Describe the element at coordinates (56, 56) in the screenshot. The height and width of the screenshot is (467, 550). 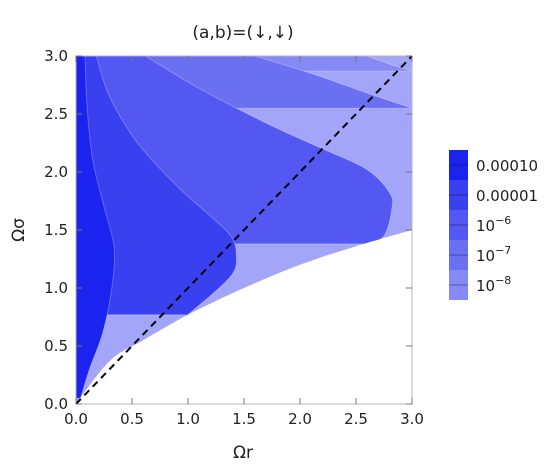
I see `y-tick-label: 3.0` at that location.